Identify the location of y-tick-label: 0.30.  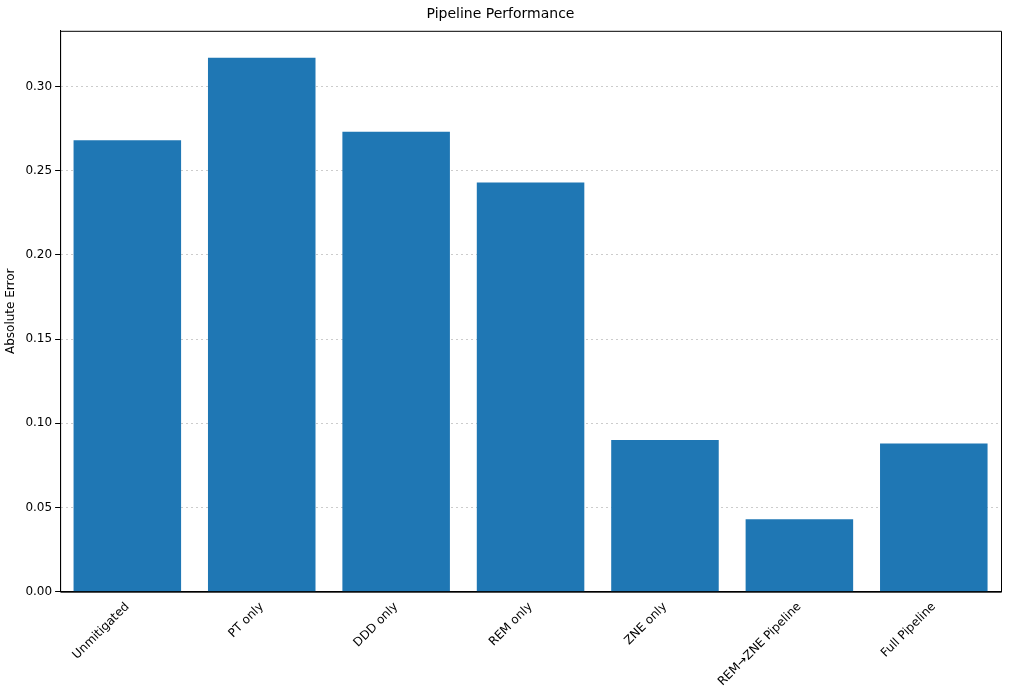
(39, 85).